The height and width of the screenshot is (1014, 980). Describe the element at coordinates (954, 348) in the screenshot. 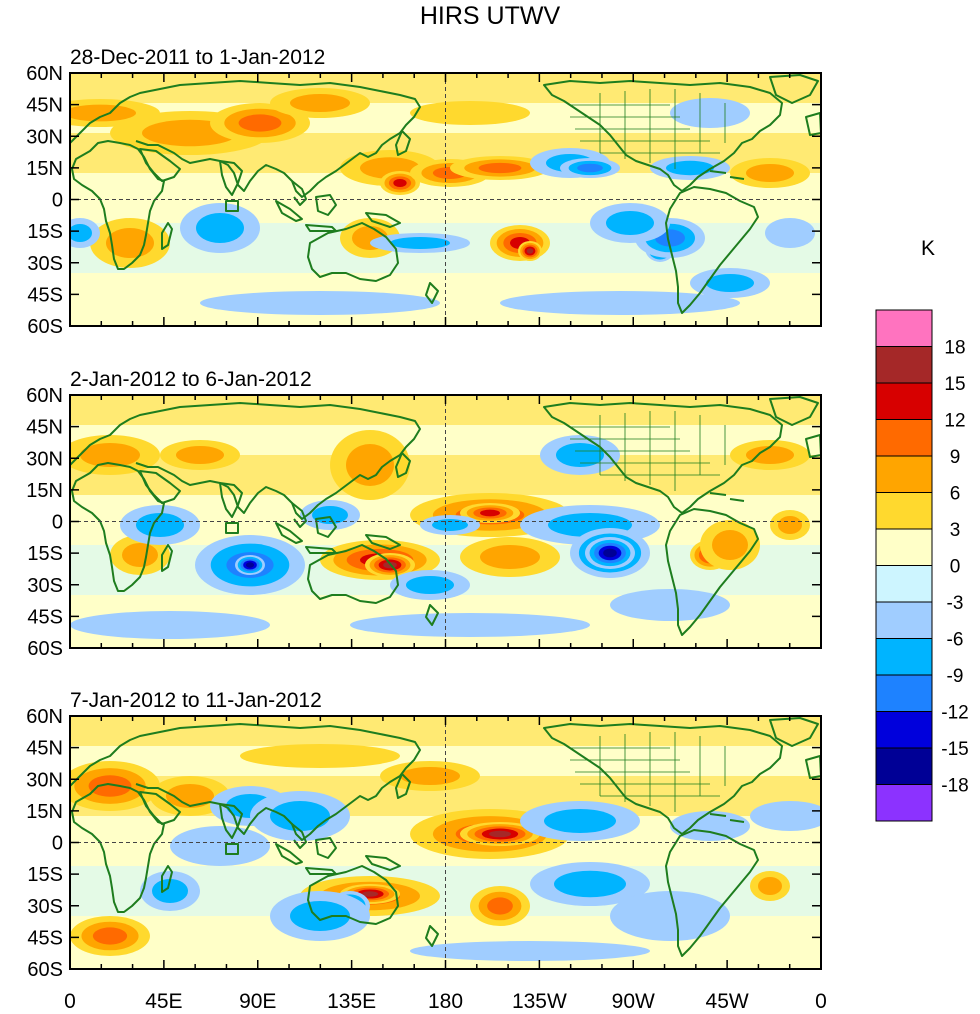

I see `colorbar-level-label: 18` at that location.